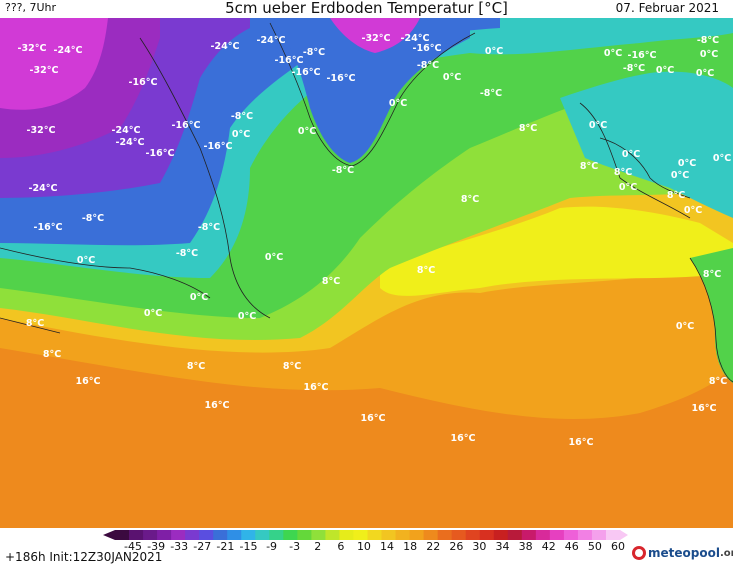 The image size is (733, 566). What do you see at coordinates (726, 553) in the screenshot?
I see `logo-tld: .org` at bounding box center [726, 553].